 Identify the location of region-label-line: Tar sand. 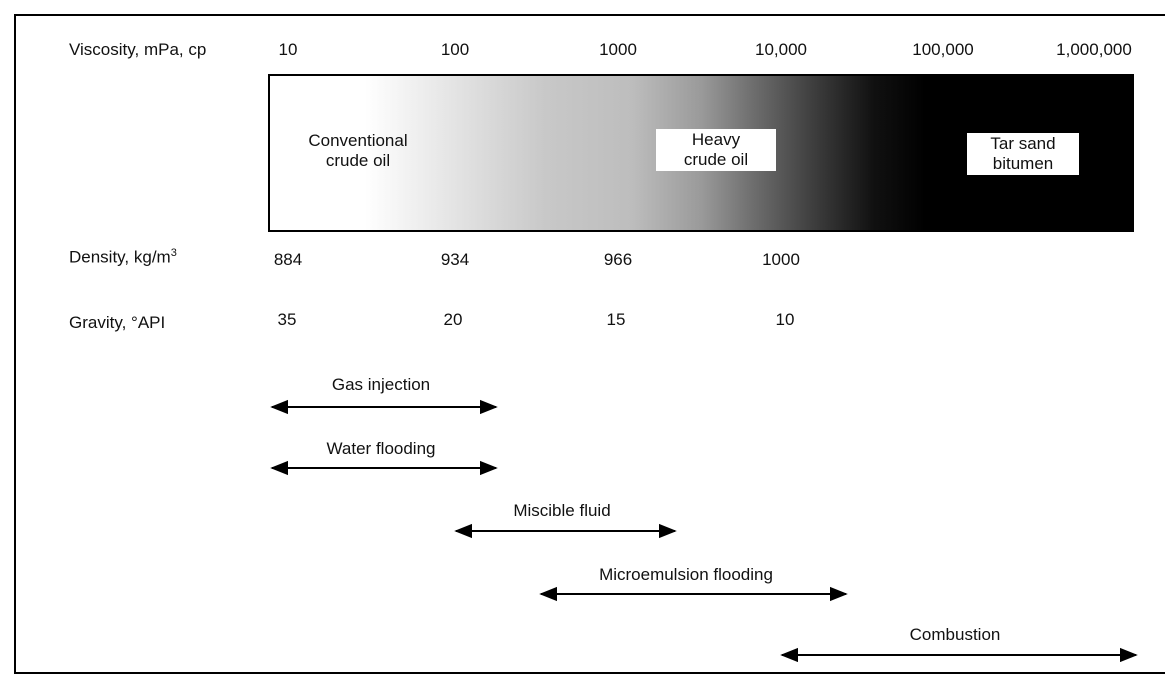
(1023, 143).